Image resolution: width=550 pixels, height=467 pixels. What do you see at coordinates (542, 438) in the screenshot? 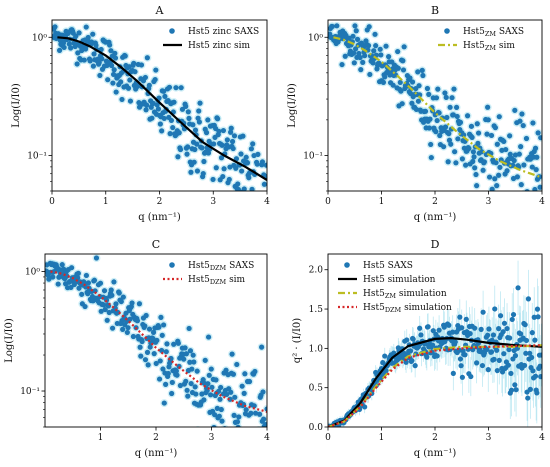
I see `x-tick-label: 4` at bounding box center [542, 438].